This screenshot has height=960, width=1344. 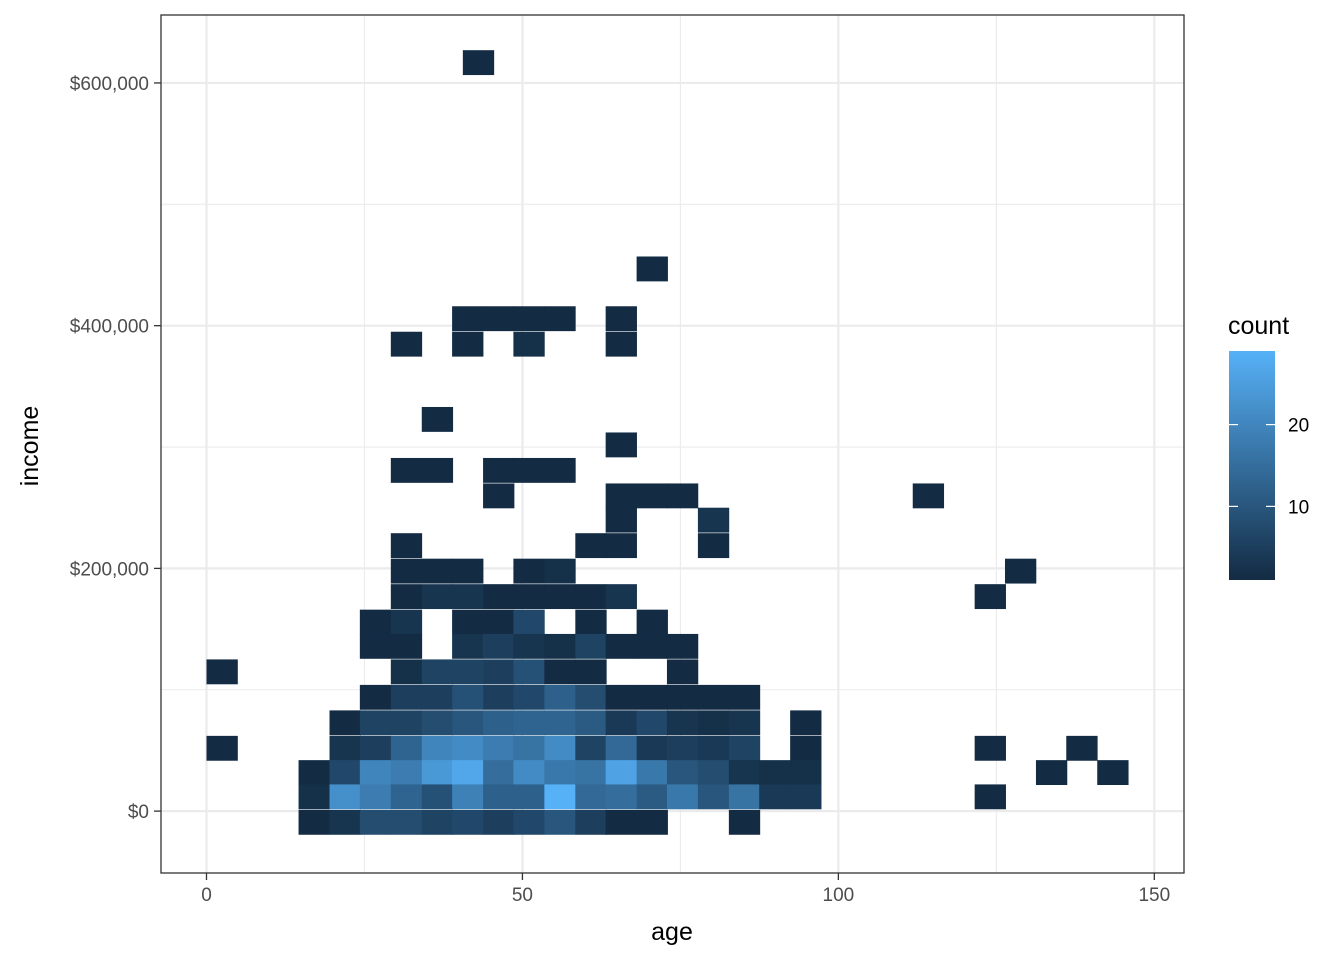 I want to click on x-axis: 0 50 100 150, so click(x=685, y=889).